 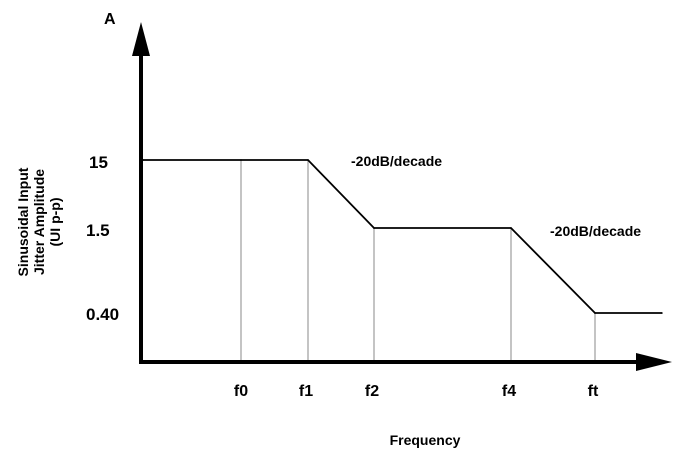 What do you see at coordinates (595, 231) in the screenshot?
I see `slope-annotation-2: -20dB/decade` at bounding box center [595, 231].